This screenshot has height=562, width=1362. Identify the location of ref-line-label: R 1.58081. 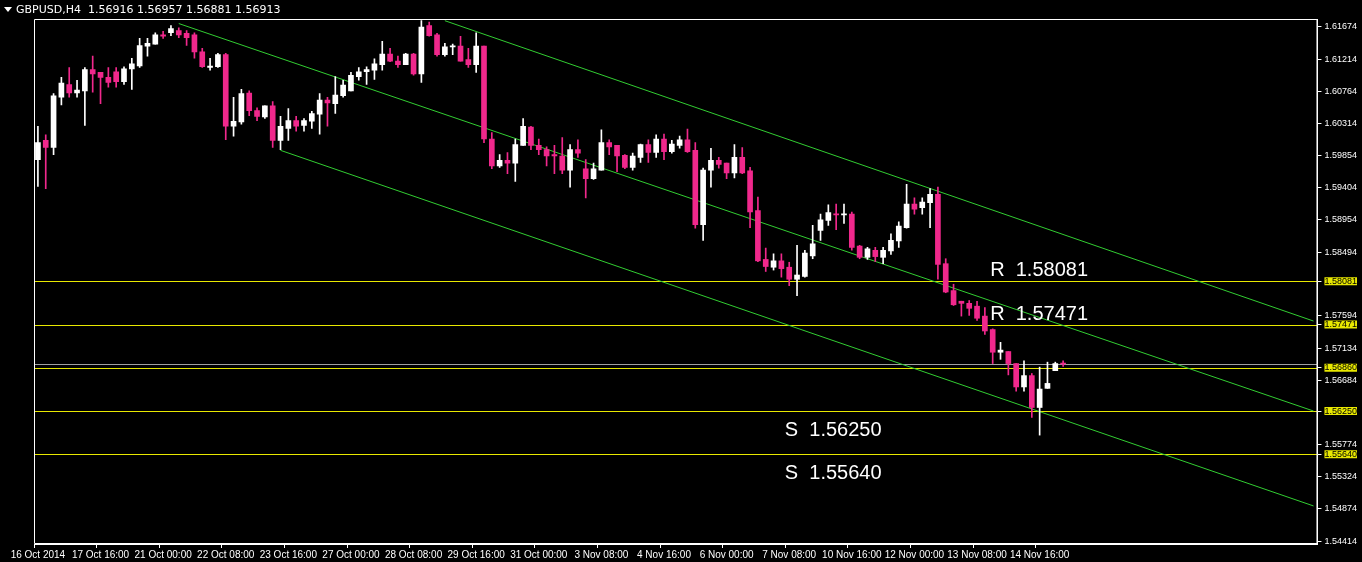
(1039, 269).